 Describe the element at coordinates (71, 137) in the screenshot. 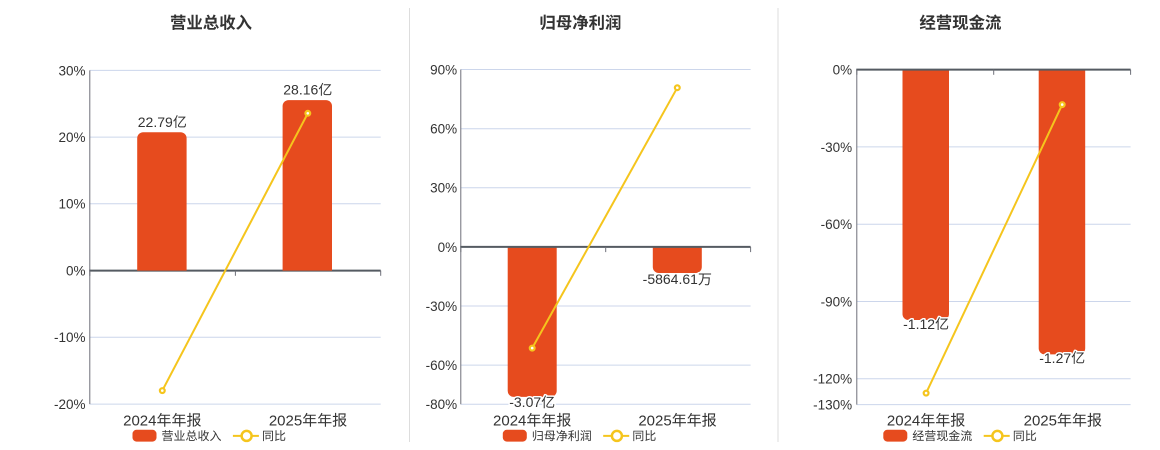

I see `svg-text: 20%` at that location.